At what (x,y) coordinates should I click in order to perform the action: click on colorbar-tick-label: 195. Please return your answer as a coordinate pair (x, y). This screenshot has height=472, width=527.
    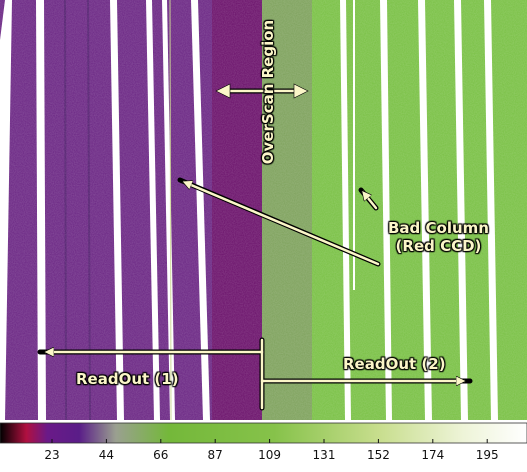
    Looking at the image, I should click on (487, 455).